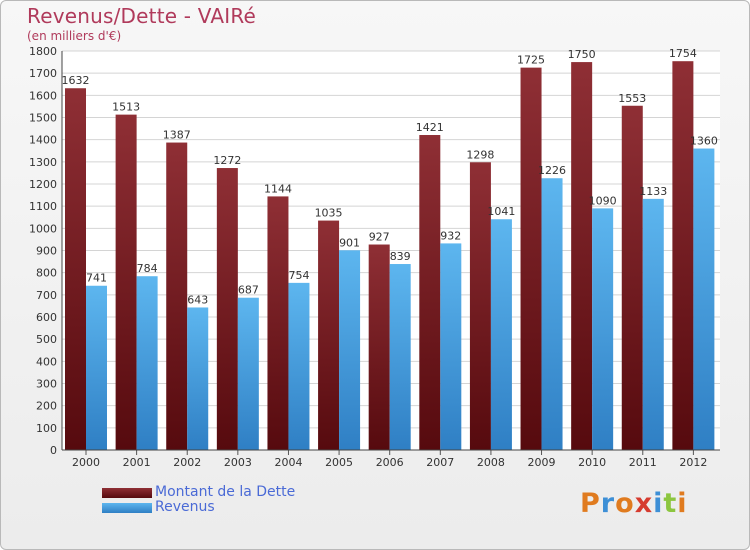 The width and height of the screenshot is (750, 550). I want to click on data-label: 687, so click(248, 290).